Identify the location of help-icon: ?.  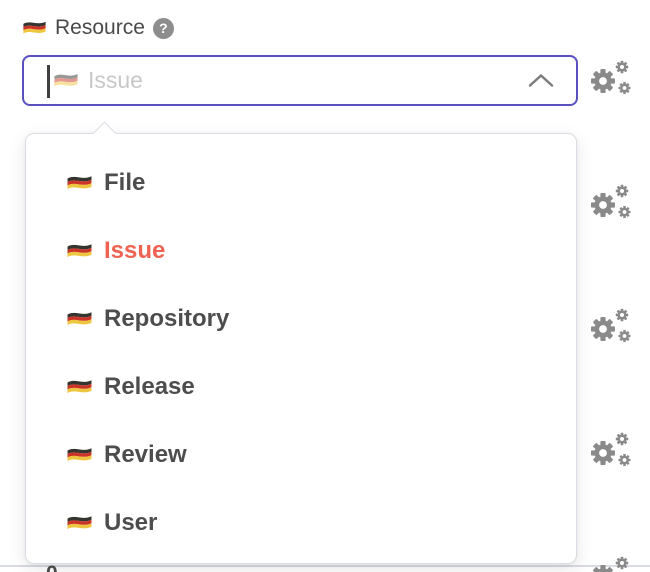
(163, 28).